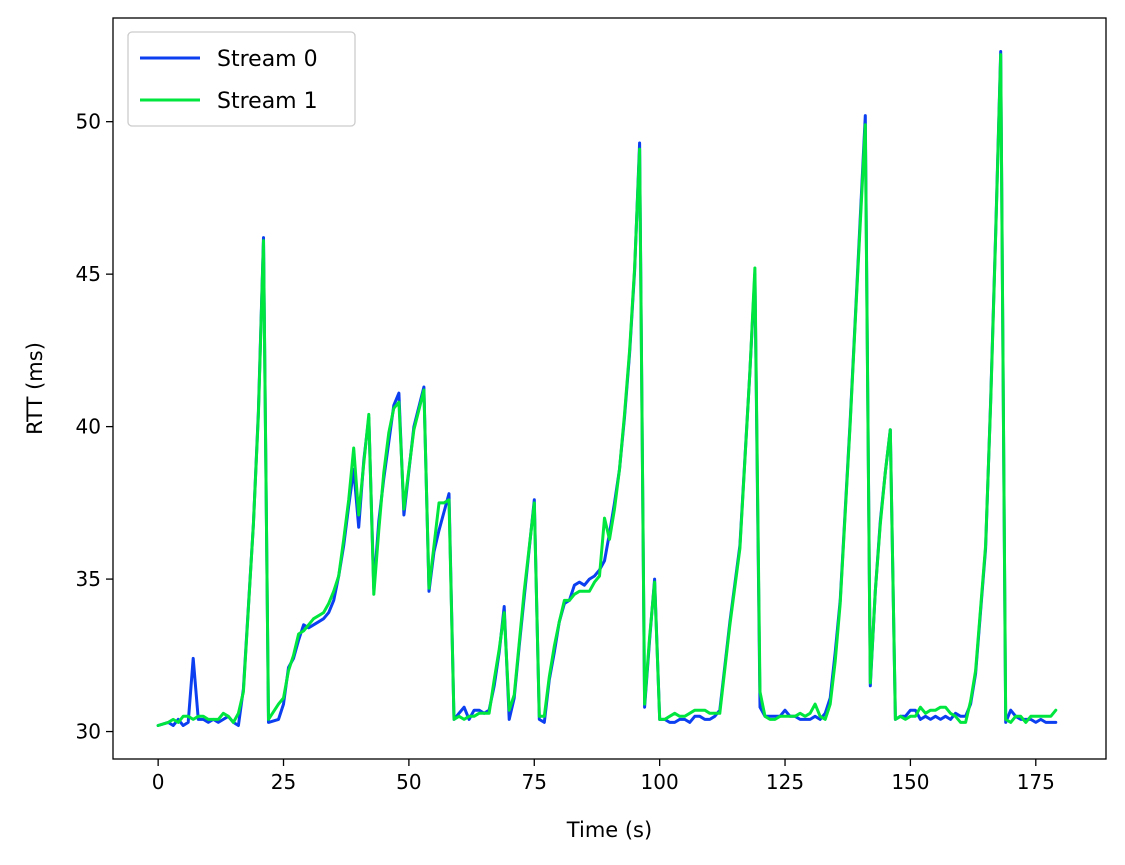 The width and height of the screenshot is (1125, 865). What do you see at coordinates (88, 579) in the screenshot?
I see `y-tick-label: 35` at bounding box center [88, 579].